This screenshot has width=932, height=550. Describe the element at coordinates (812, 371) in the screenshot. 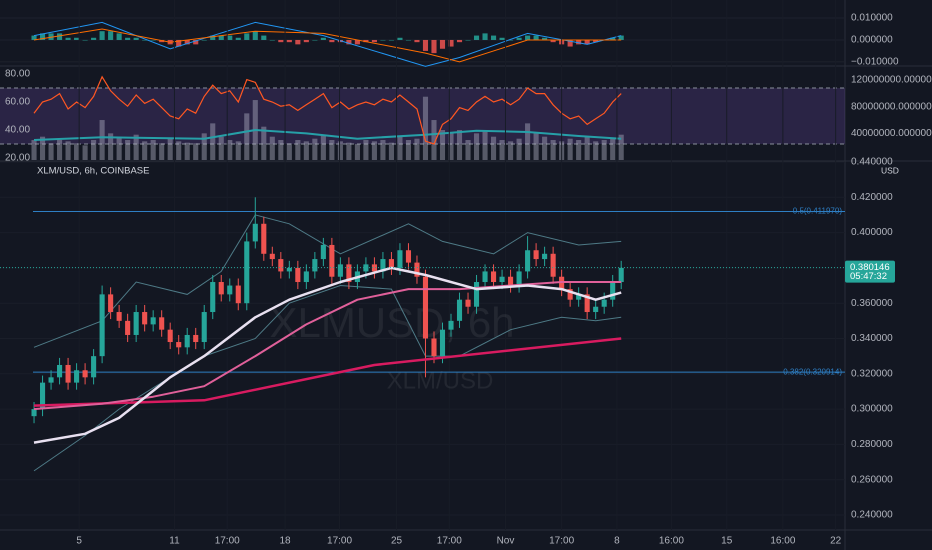

I see `fib-label: 0.382(0.320914)` at that location.